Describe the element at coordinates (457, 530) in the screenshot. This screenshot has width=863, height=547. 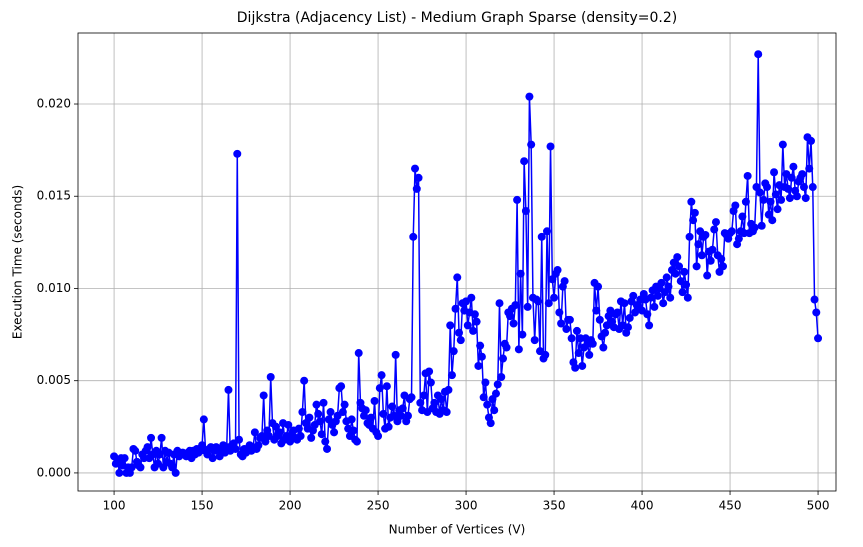
I see `x-axis-label: Number of Vertices (V)` at that location.